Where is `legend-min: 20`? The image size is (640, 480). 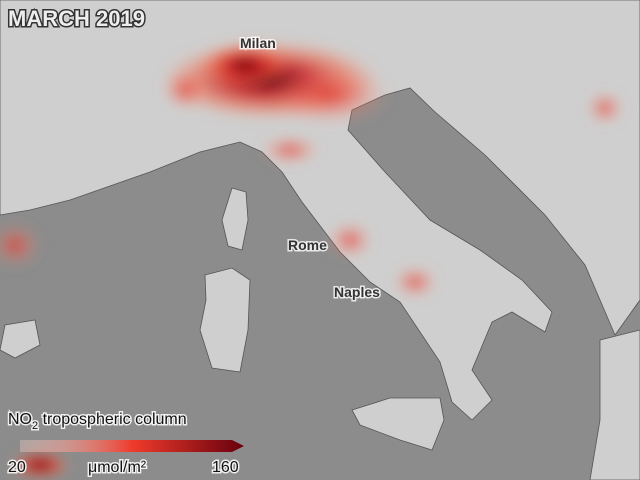
legend-min: 20 is located at coordinates (17, 467).